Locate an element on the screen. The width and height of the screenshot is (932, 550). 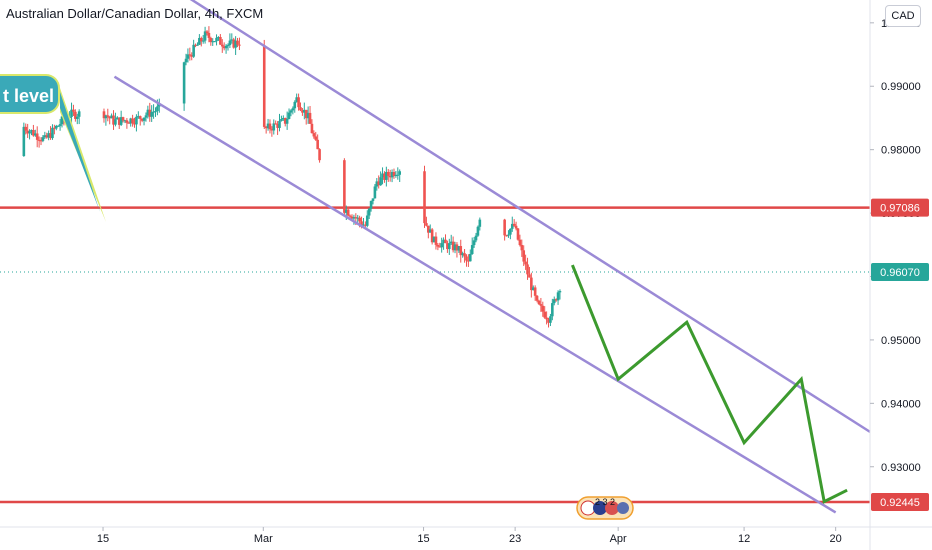
flag-canada-icon is located at coordinates (588, 508).